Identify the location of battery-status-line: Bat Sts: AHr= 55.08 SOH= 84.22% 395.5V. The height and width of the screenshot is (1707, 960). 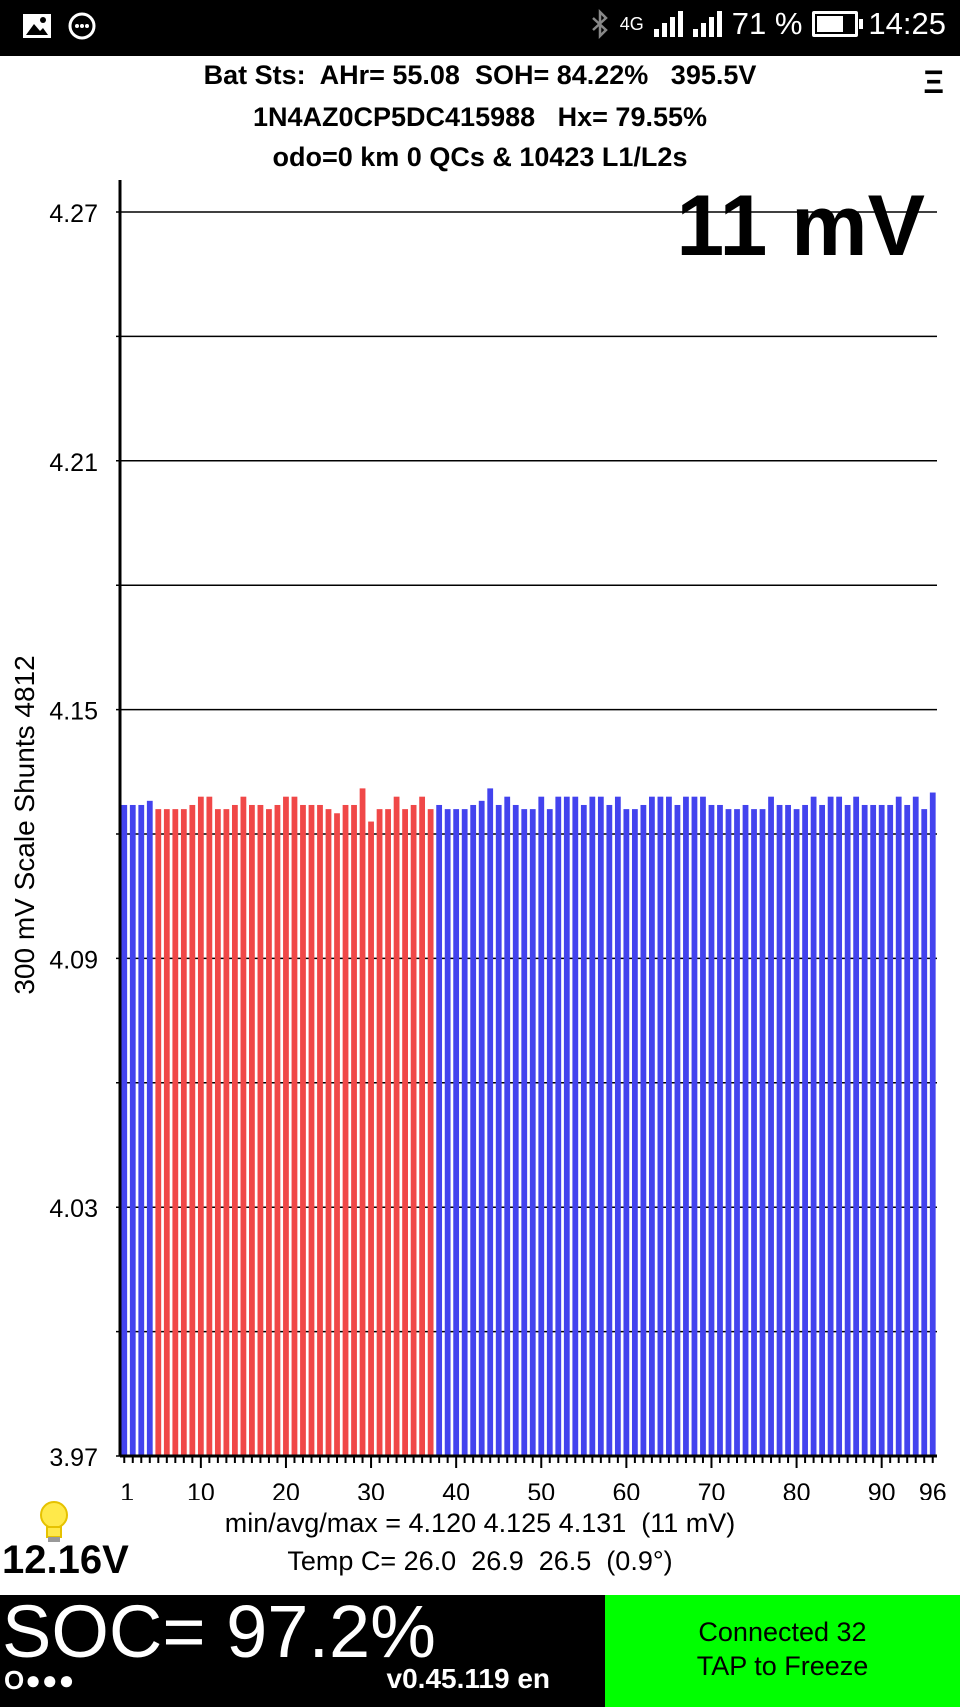
(480, 75).